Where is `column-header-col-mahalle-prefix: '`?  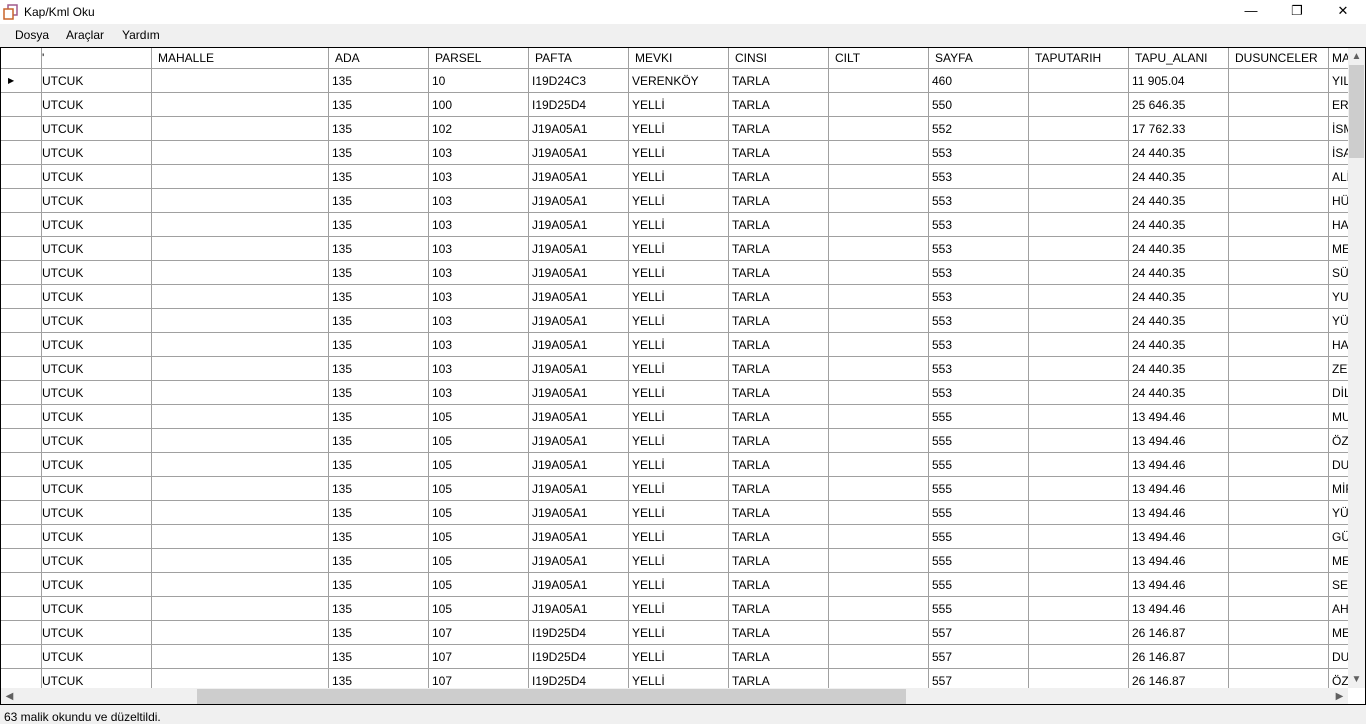 column-header-col-mahalle-prefix: ' is located at coordinates (97, 58).